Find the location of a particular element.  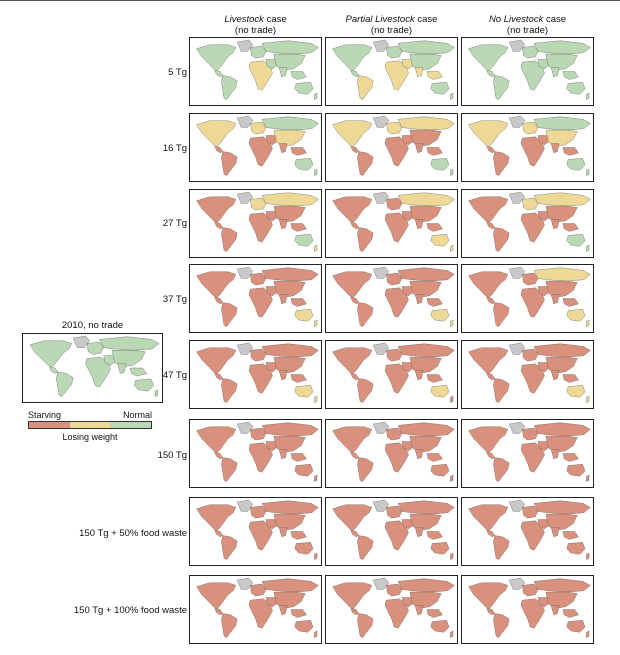

legend-losing-weight-label: Losing weight is located at coordinates (90, 437).